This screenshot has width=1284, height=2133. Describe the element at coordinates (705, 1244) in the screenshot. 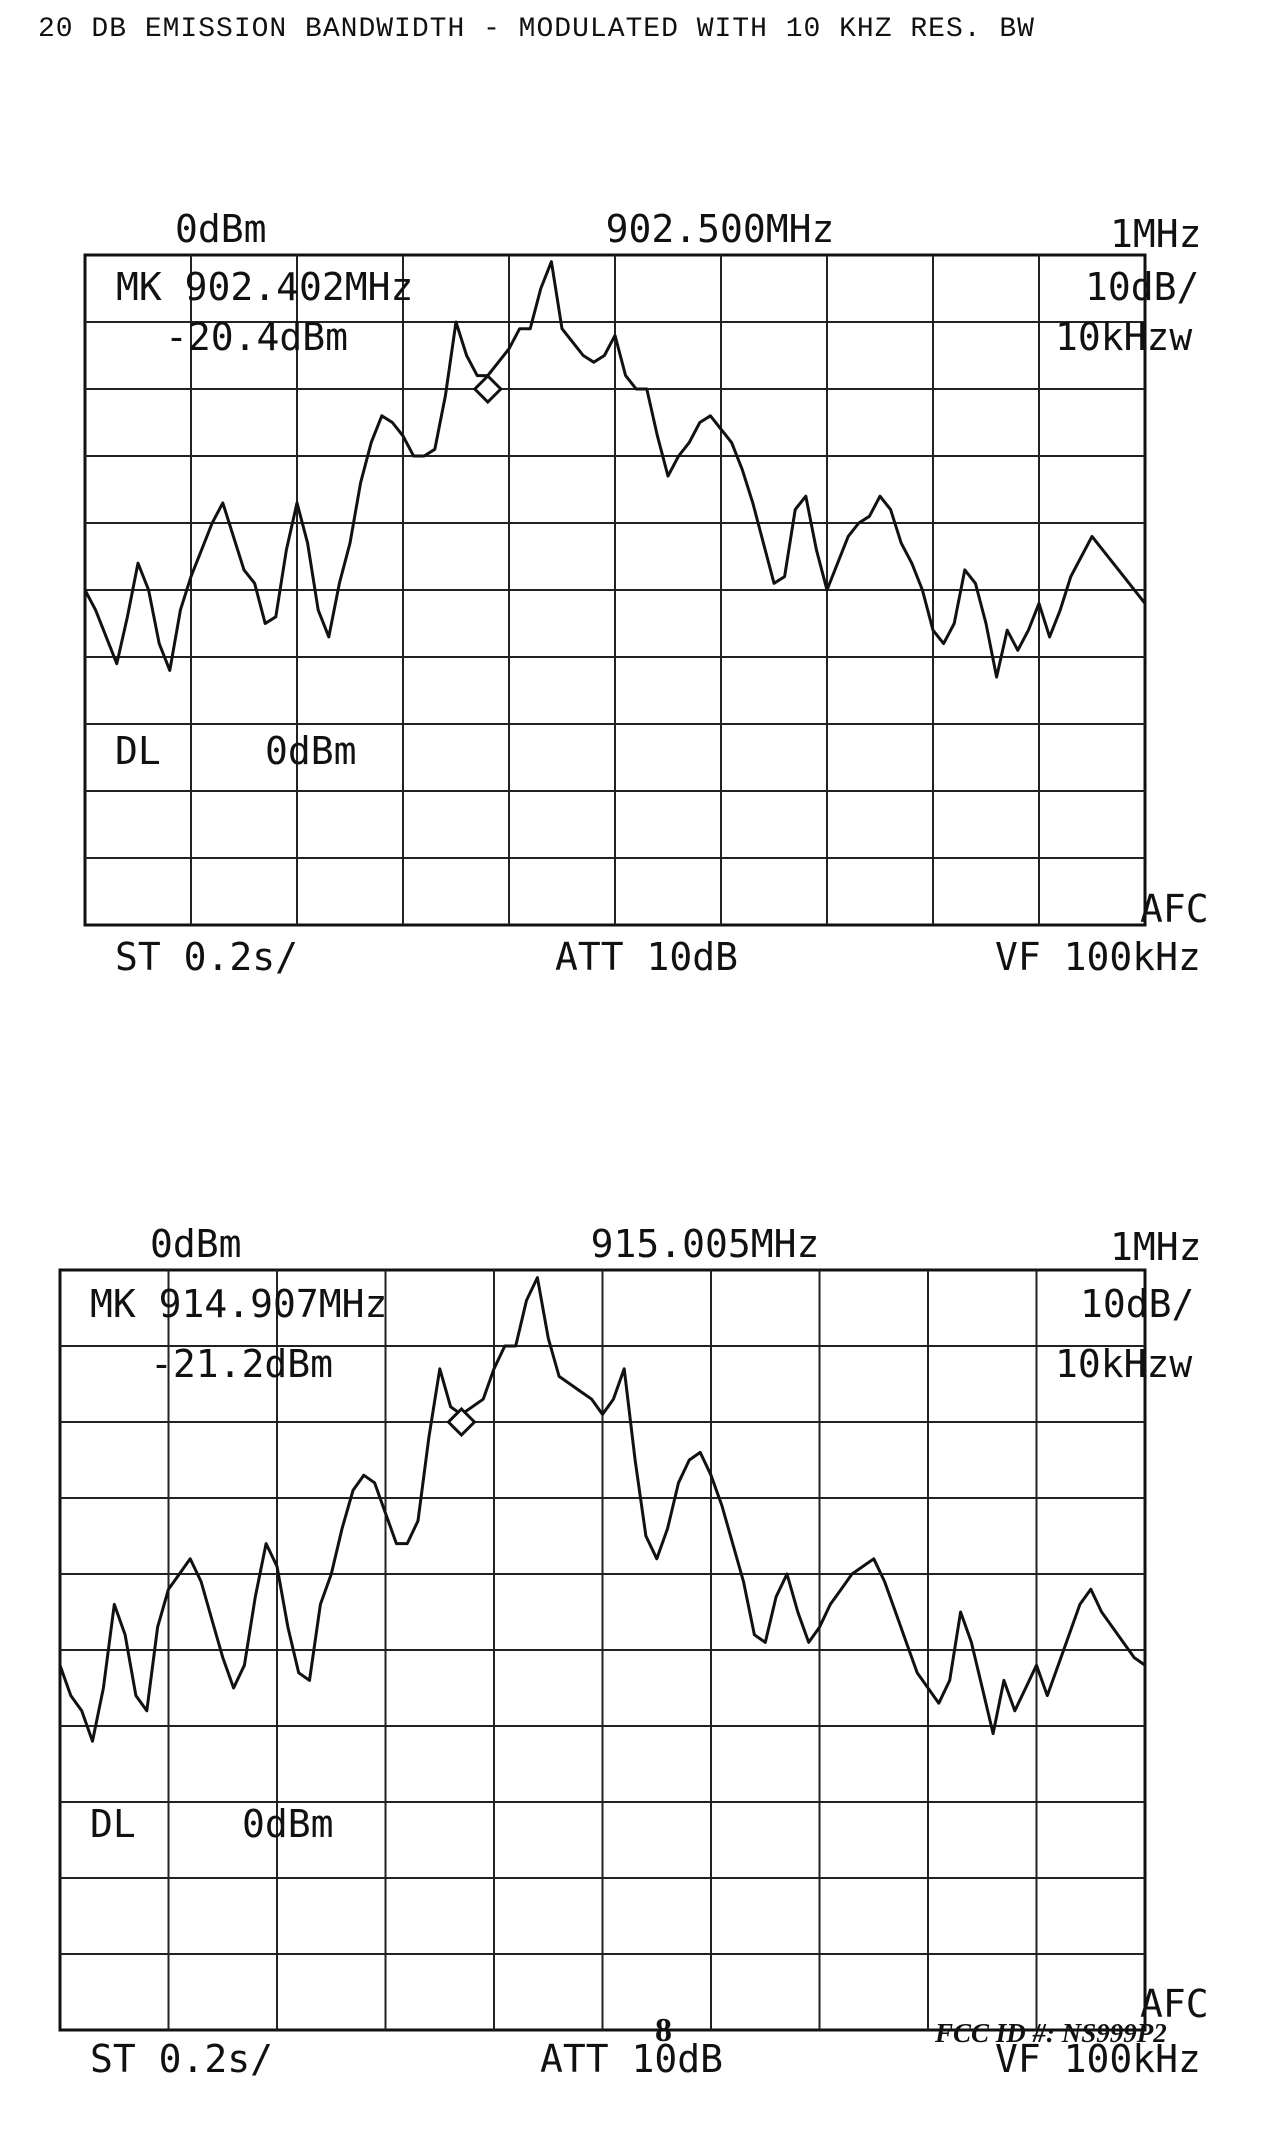

I see `center-freq-label: 915.005MHz` at that location.